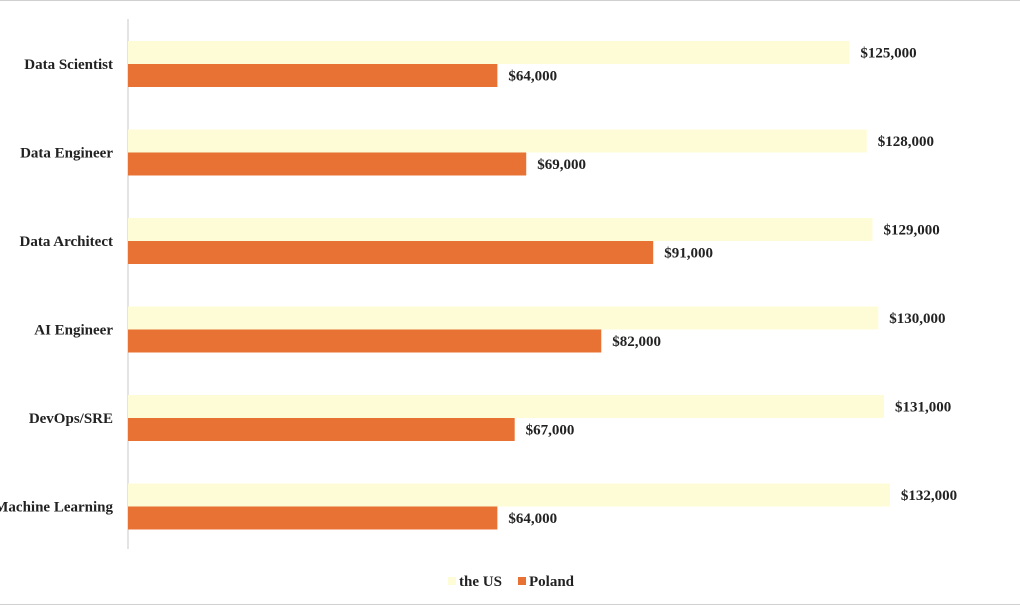  Describe the element at coordinates (917, 319) in the screenshot. I see `value-label-the-us-ai-engineer: $130,000` at that location.